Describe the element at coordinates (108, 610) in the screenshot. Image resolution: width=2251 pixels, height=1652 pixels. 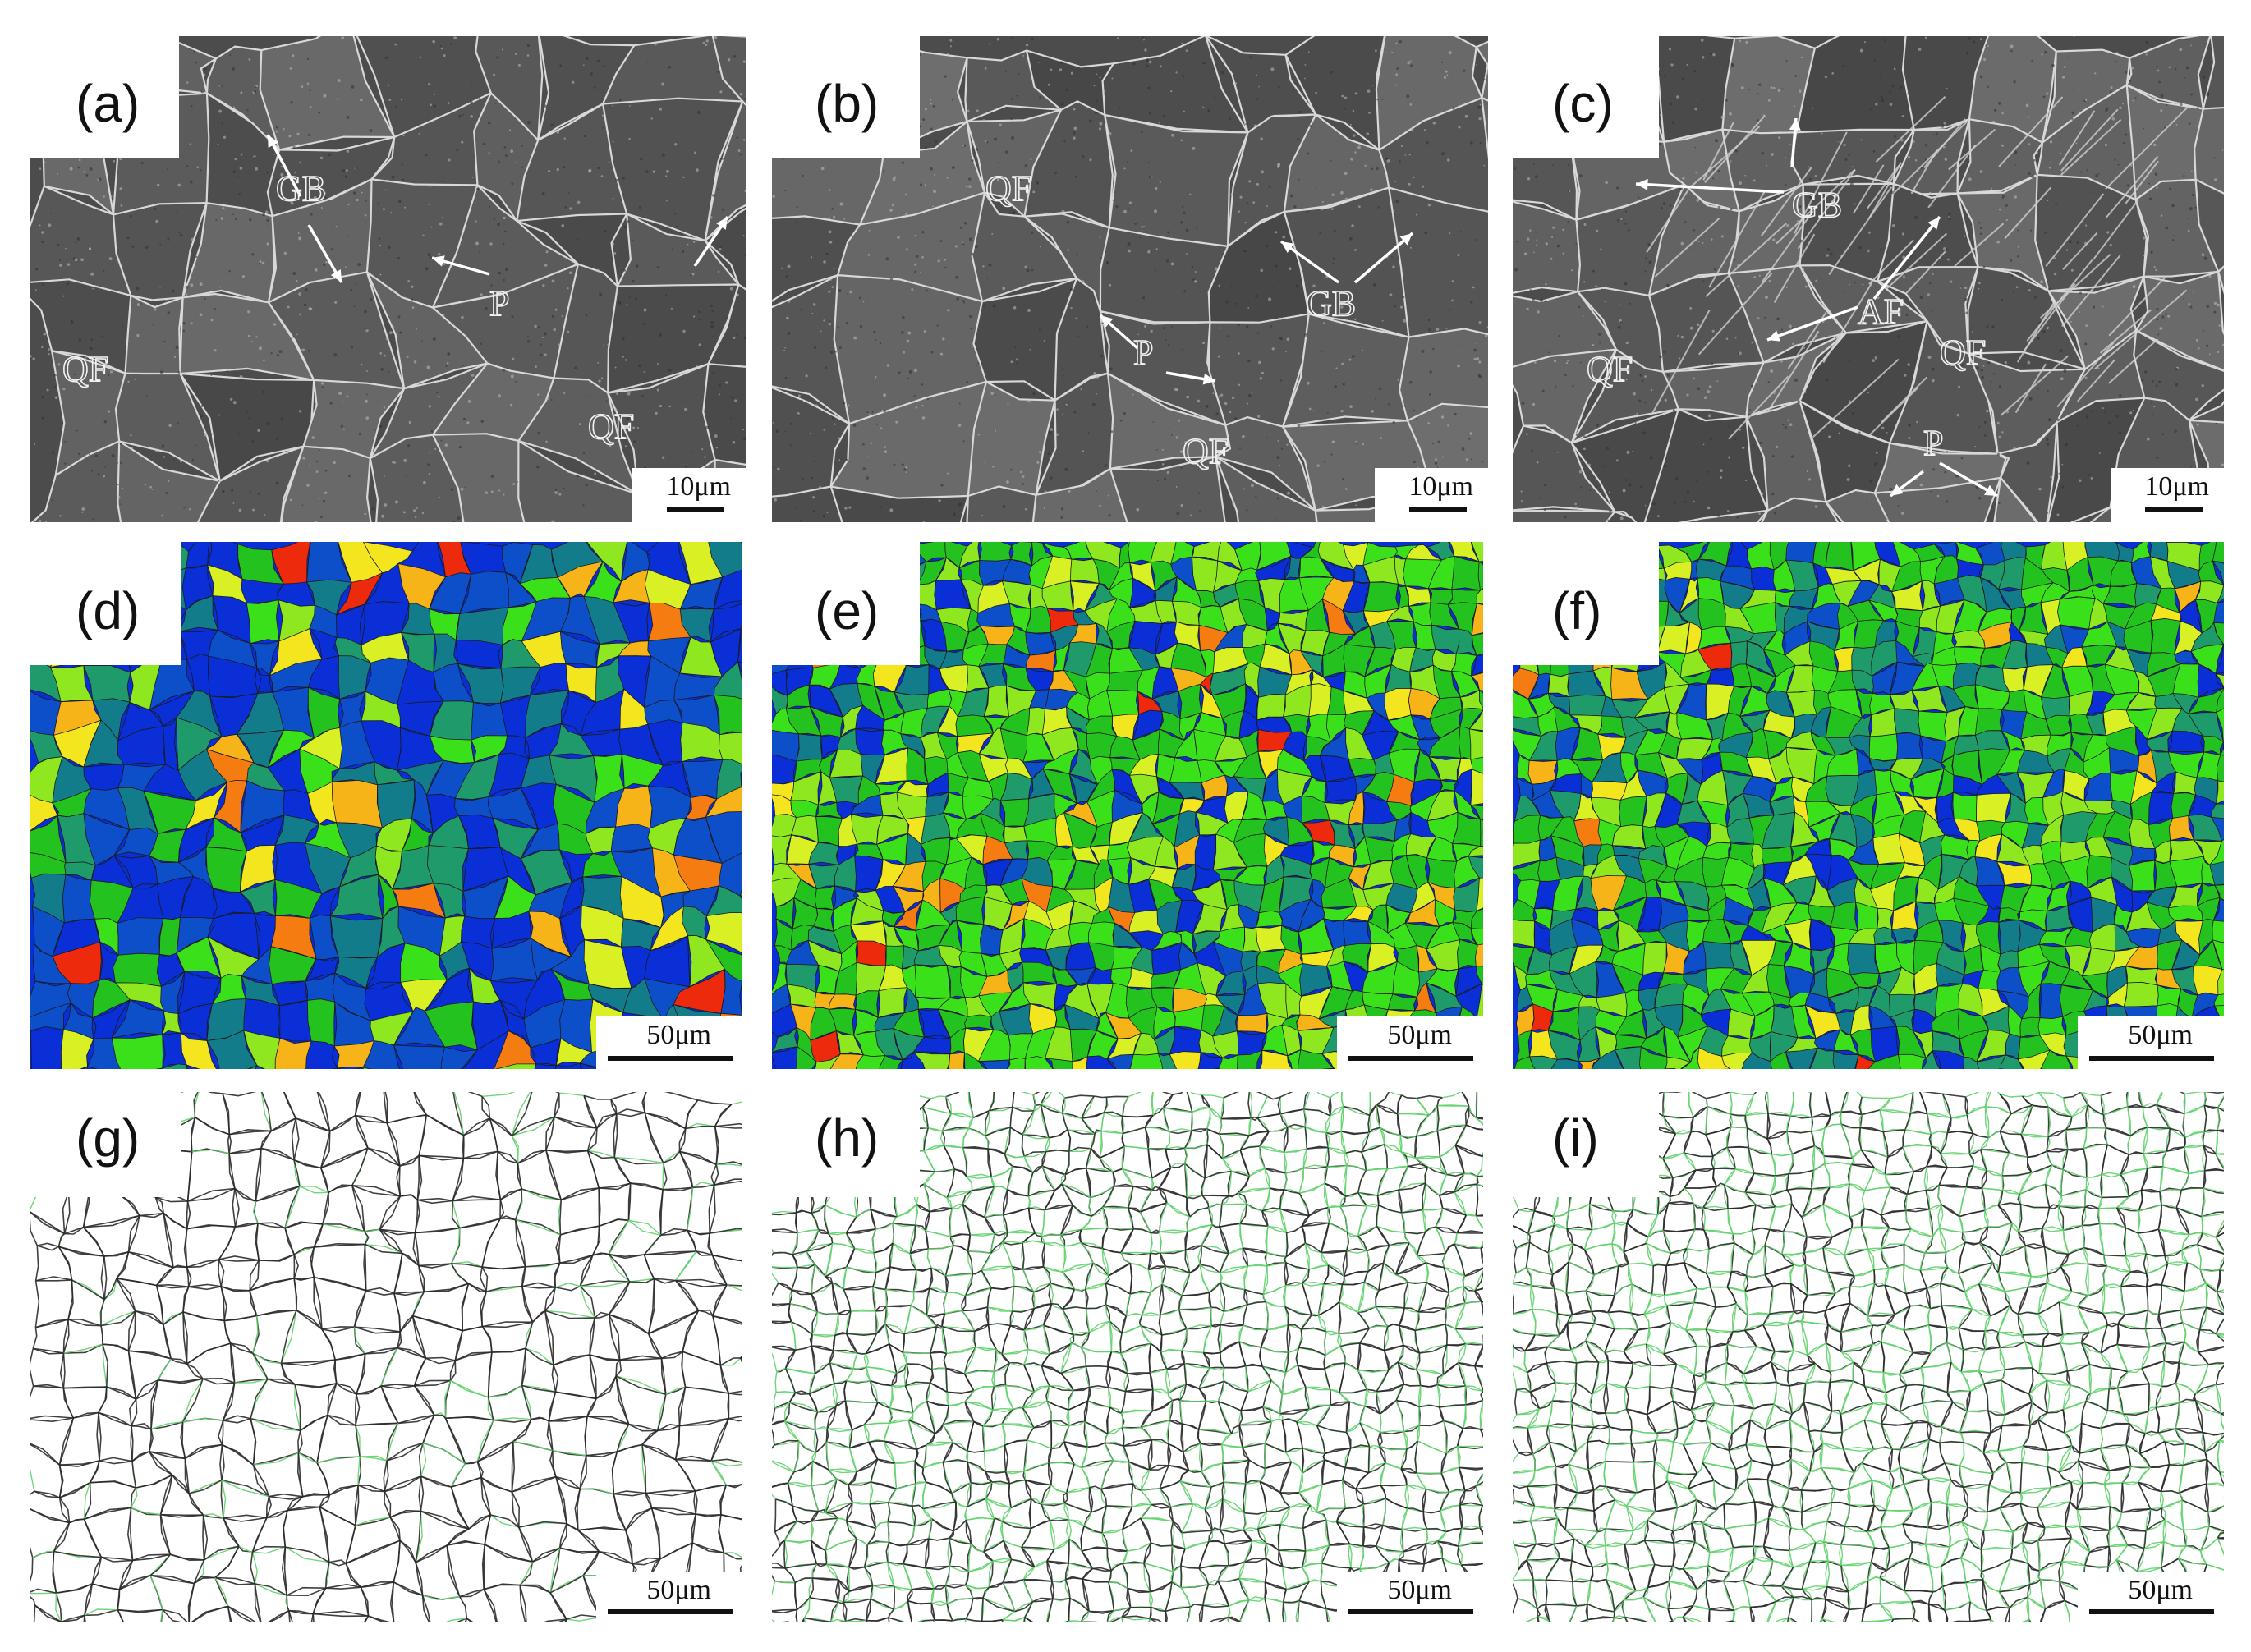
I see `panel-label-d: (d)` at that location.